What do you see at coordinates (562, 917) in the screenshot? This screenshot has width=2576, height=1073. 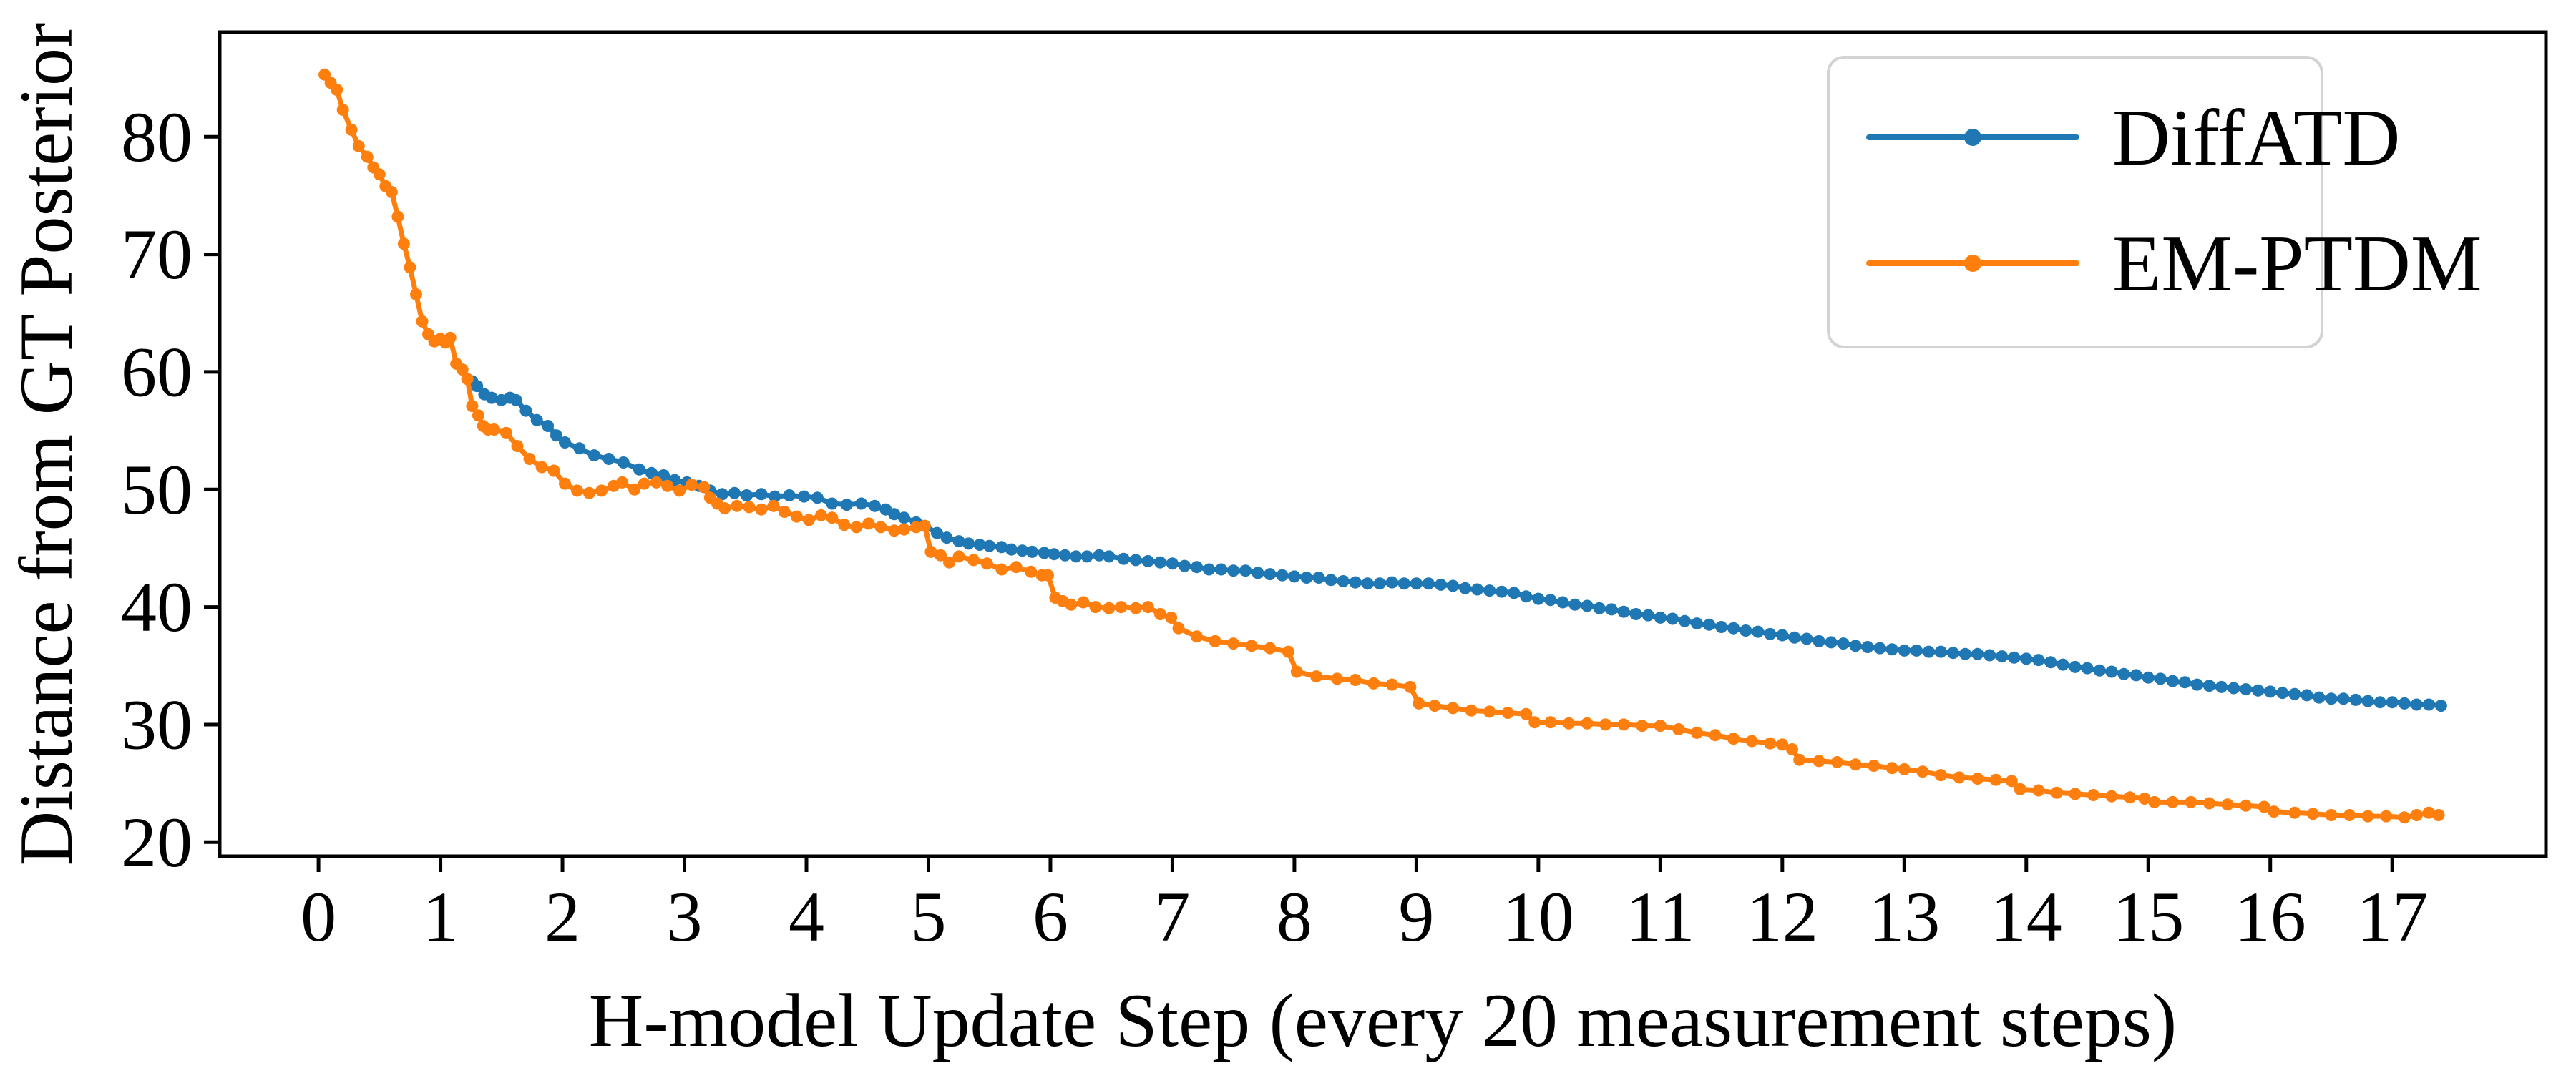 I see `x-tick-label: 2` at bounding box center [562, 917].